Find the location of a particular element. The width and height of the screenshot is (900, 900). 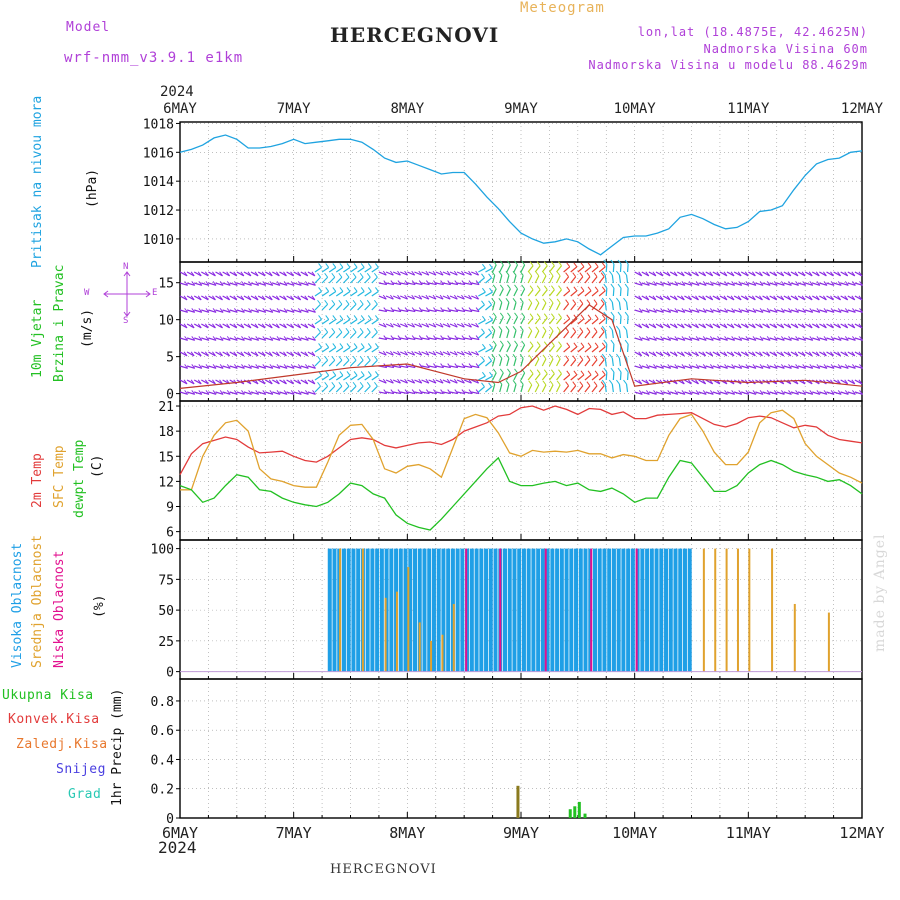

mid-cloud-bar is located at coordinates (340, 610).